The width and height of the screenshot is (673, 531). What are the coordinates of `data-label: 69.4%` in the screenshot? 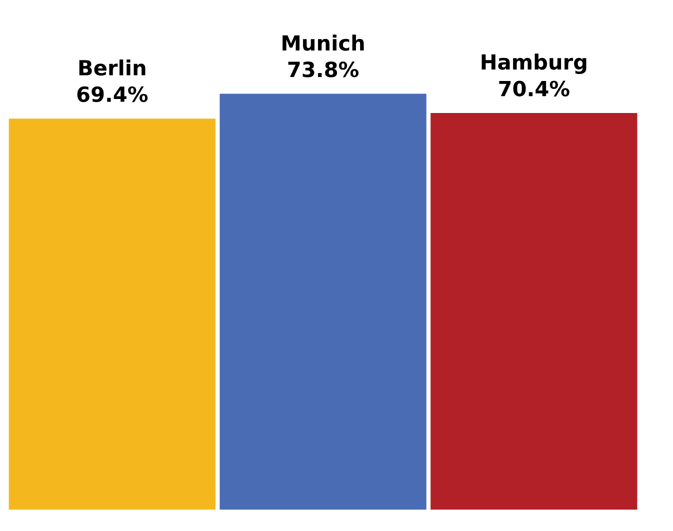 It's located at (112, 94).